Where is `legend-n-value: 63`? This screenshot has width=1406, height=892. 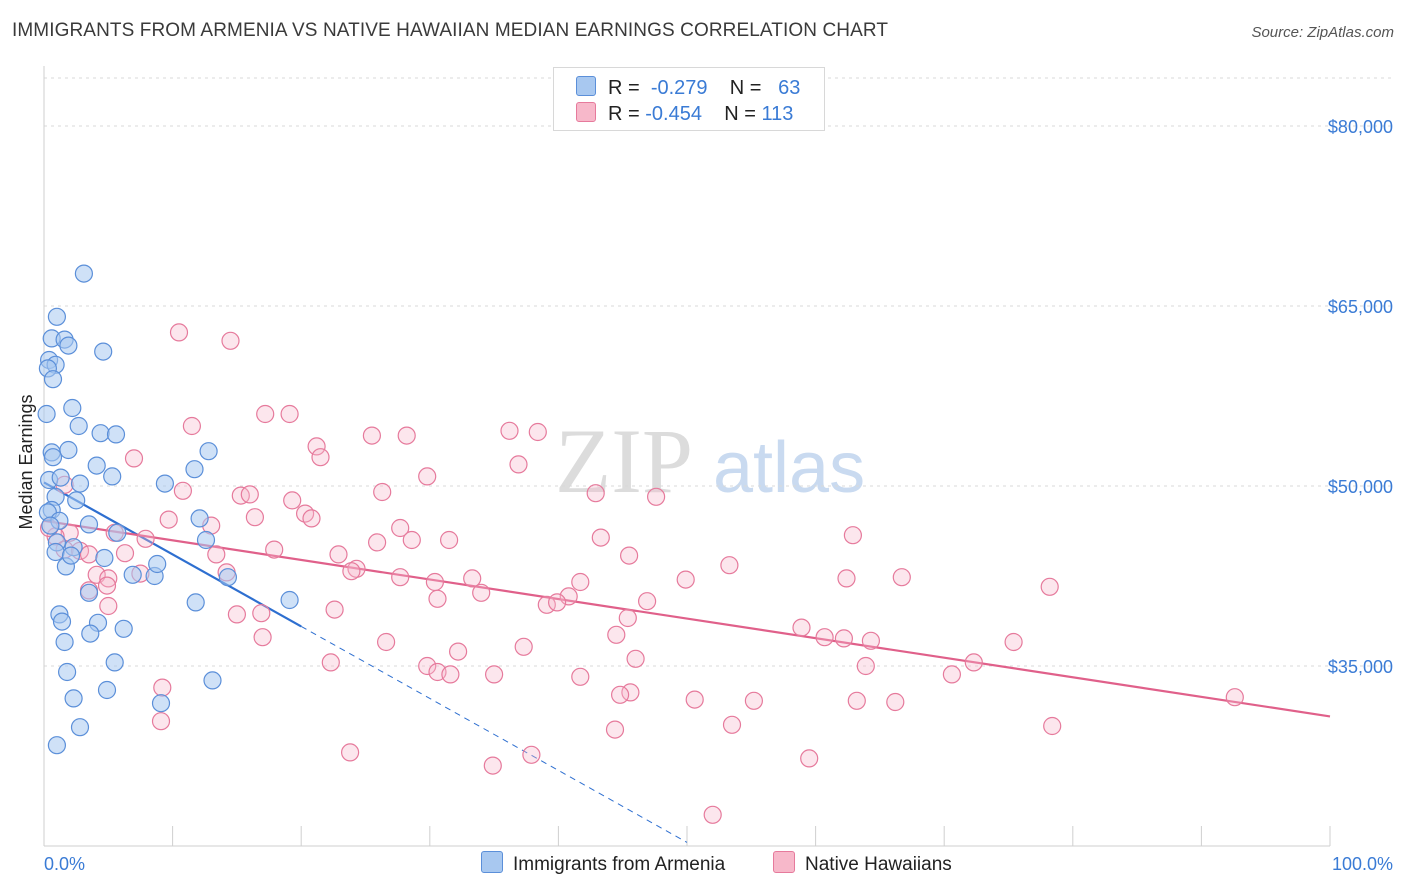
legend-n-value: 63 is located at coordinates (789, 88).